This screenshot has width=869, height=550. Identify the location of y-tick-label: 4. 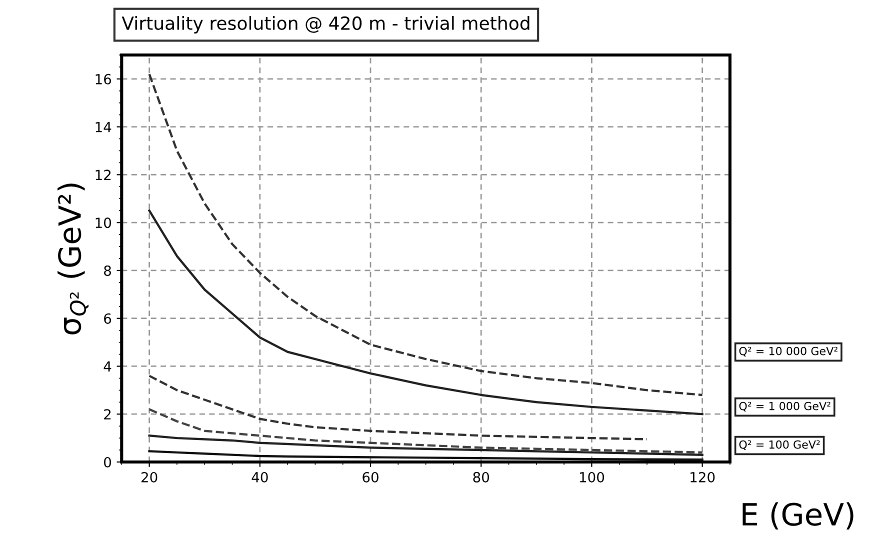
(108, 366).